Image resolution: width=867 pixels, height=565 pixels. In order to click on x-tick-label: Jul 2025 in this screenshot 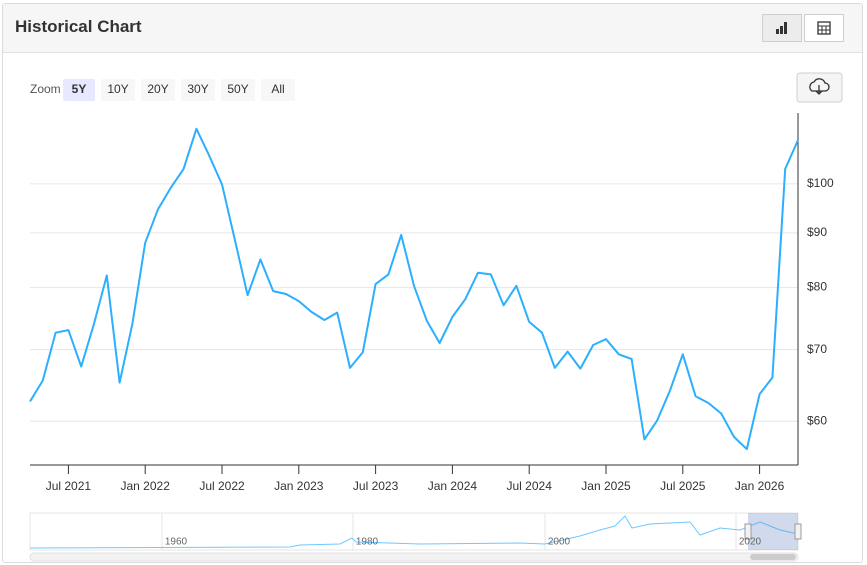, I will do `click(683, 486)`.